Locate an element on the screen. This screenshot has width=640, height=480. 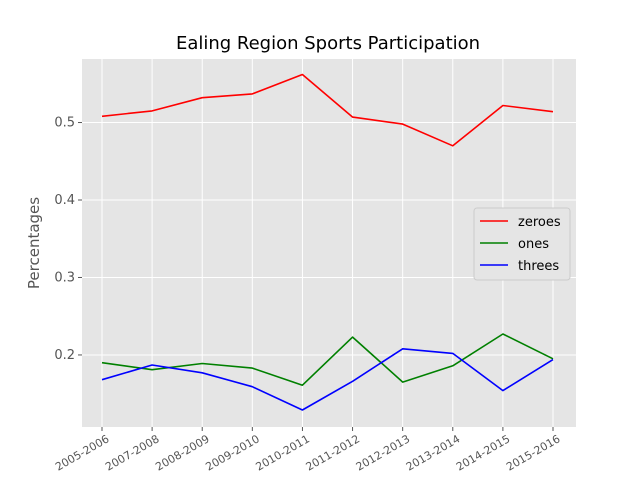
x-tick-label: 2015-2016 is located at coordinates (533, 452).